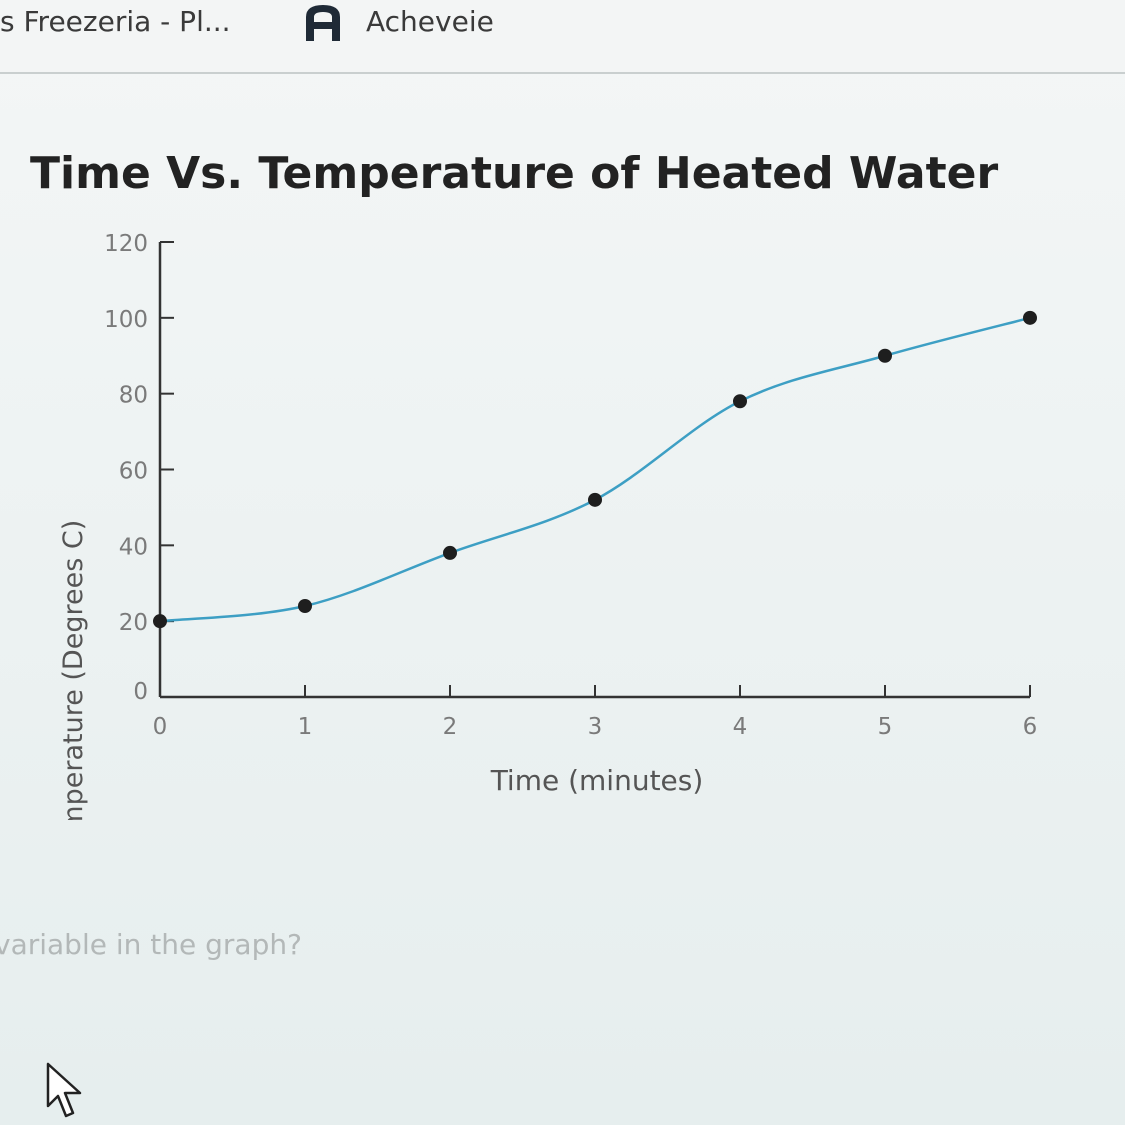 This screenshot has height=1125, width=1125. What do you see at coordinates (305, 727) in the screenshot?
I see `x-tick-label: 1` at bounding box center [305, 727].